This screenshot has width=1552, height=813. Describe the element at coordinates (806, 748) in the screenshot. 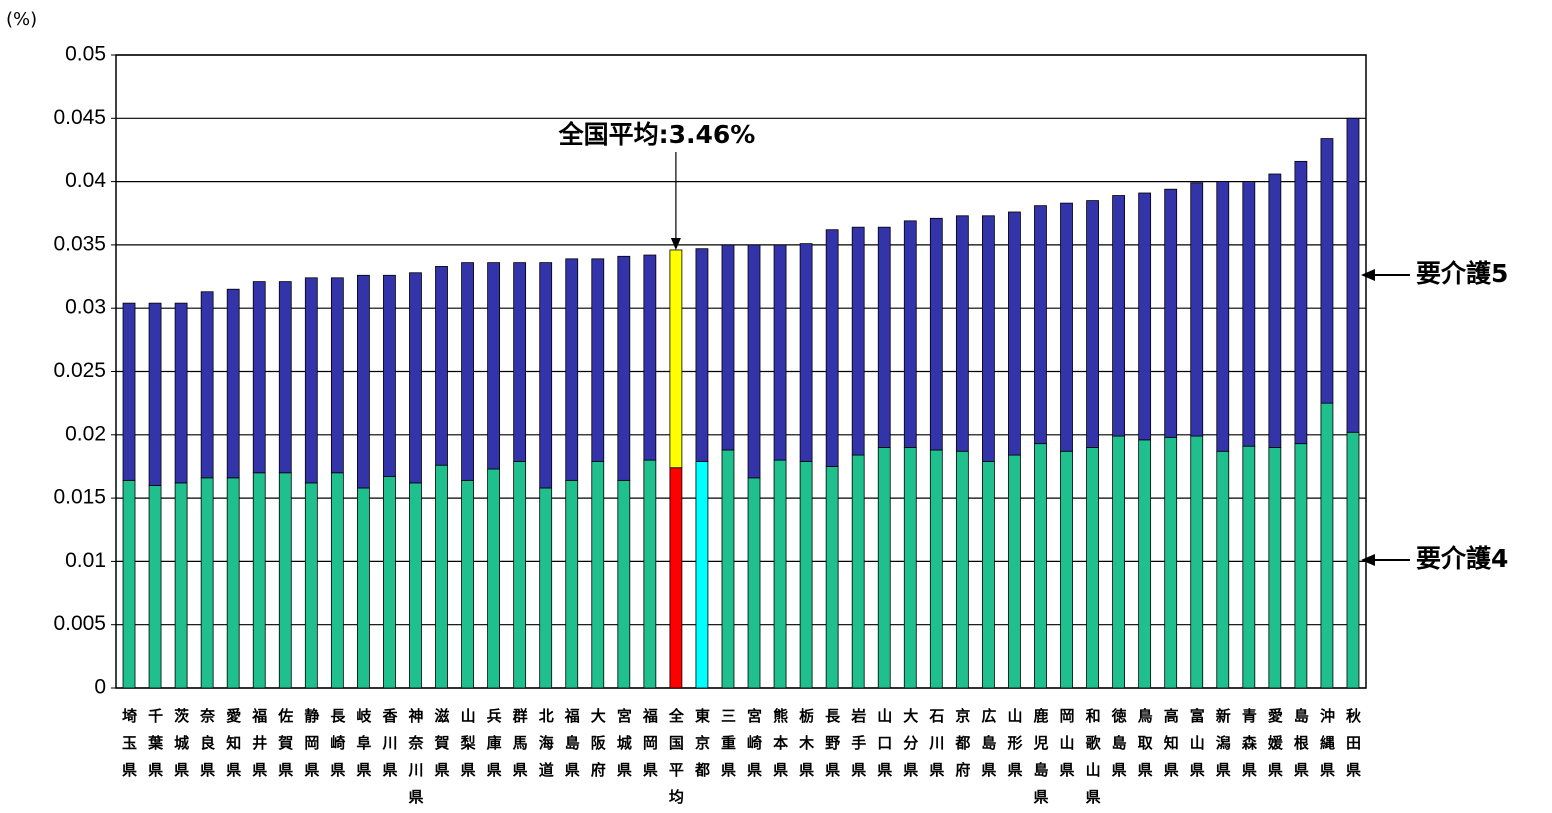

I see `x-tick-label: 栃木県` at that location.